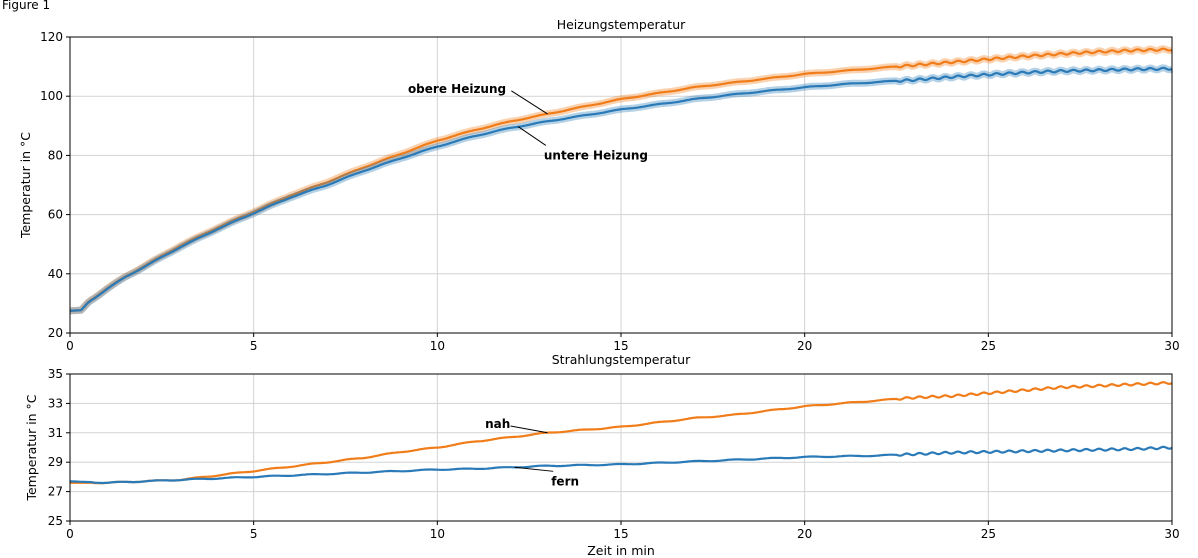 The height and width of the screenshot is (558, 1198). What do you see at coordinates (457, 89) in the screenshot?
I see `annotation-label: obere Heizung` at bounding box center [457, 89].